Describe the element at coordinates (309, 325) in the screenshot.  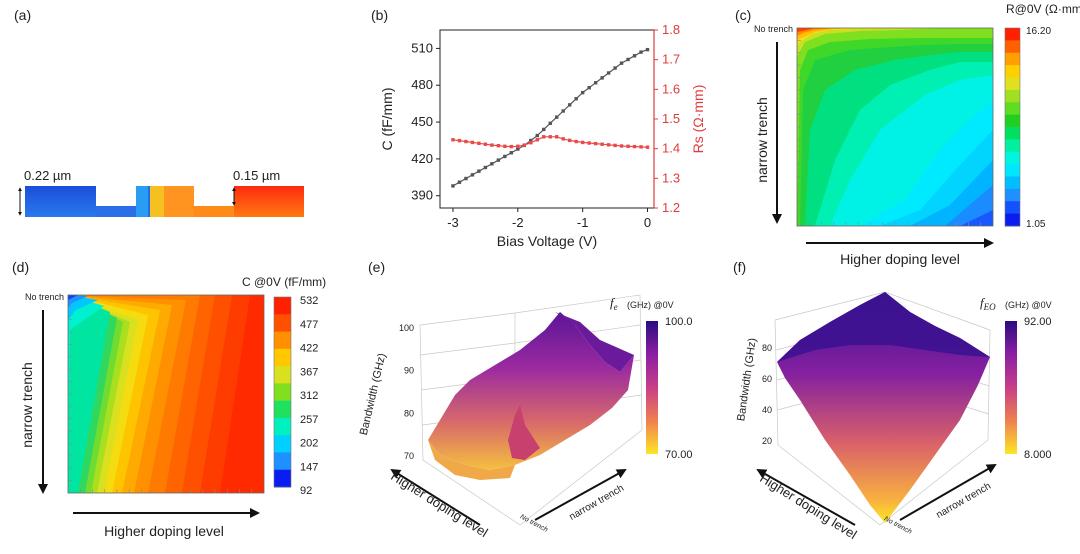
I see `d-colorbar-tick-label: 477` at that location.